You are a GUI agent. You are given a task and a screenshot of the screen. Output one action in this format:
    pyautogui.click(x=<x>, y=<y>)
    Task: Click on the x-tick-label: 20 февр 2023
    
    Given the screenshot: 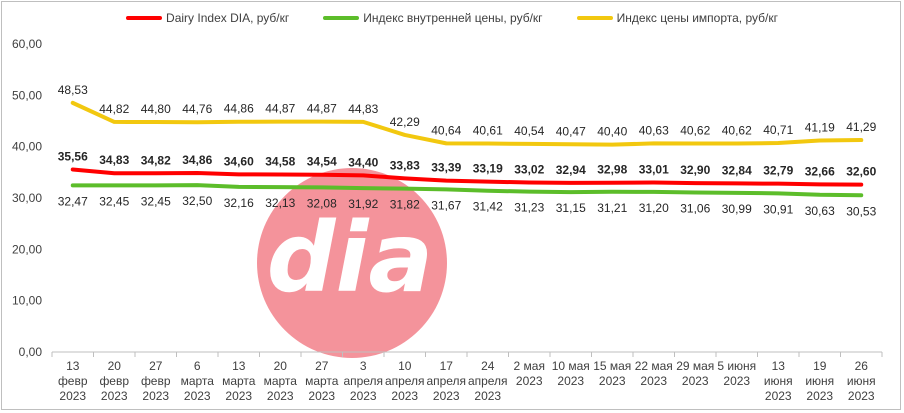 What is the action you would take?
    pyautogui.click(x=114, y=381)
    